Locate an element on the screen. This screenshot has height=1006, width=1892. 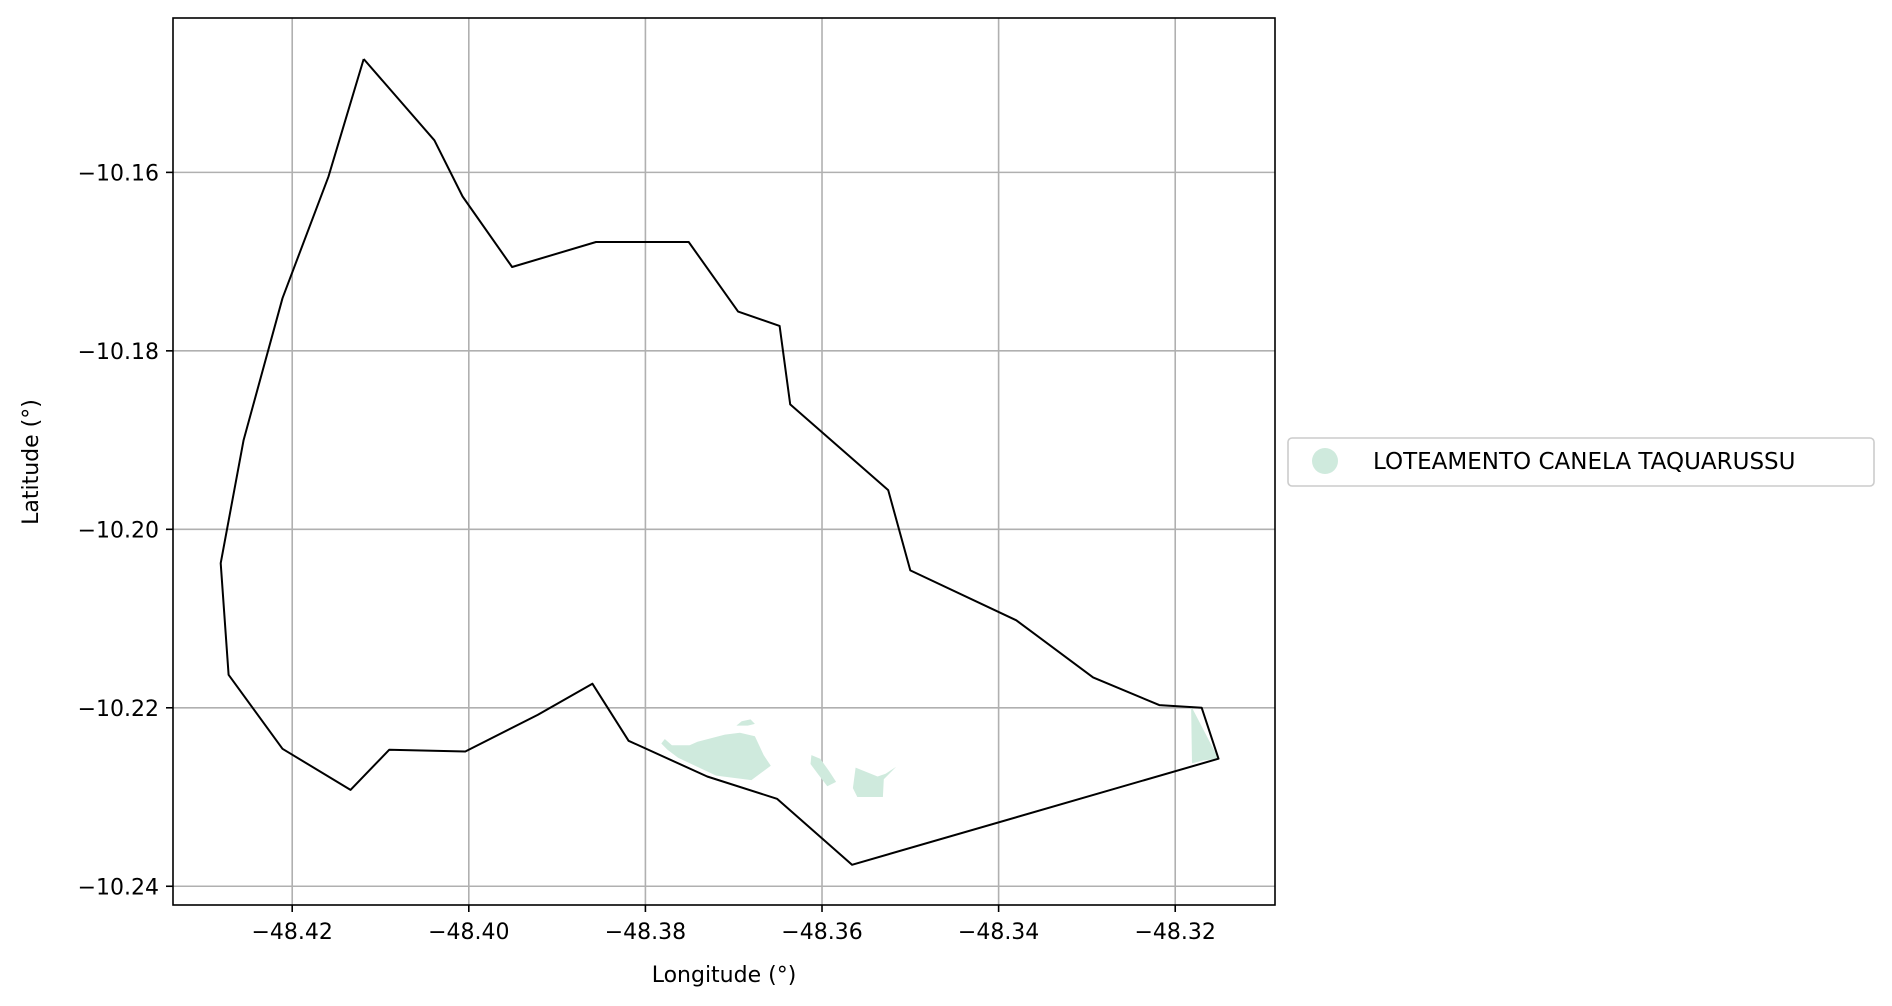
legend-label: LOTEAMENTO CANELA TAQUARUSSU is located at coordinates (1584, 462).